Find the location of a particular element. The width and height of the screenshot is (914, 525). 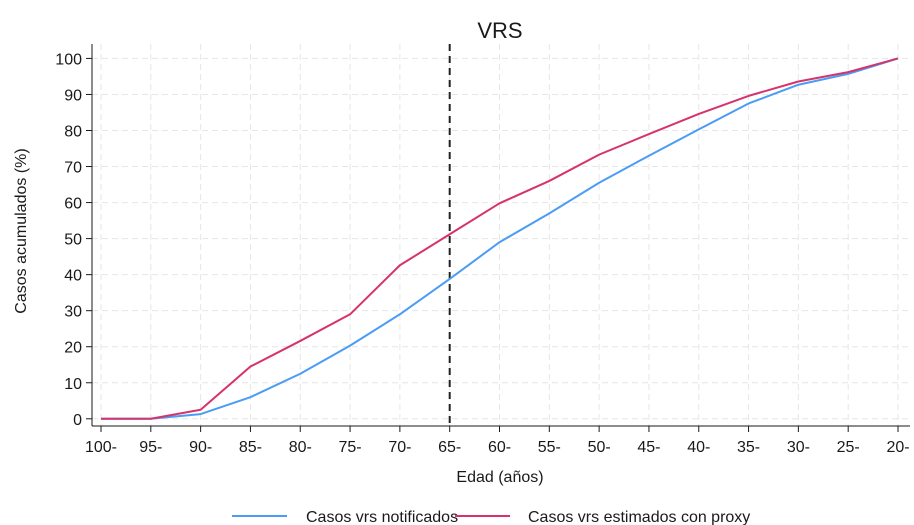

x-tick-label: 60- is located at coordinates (499, 447).